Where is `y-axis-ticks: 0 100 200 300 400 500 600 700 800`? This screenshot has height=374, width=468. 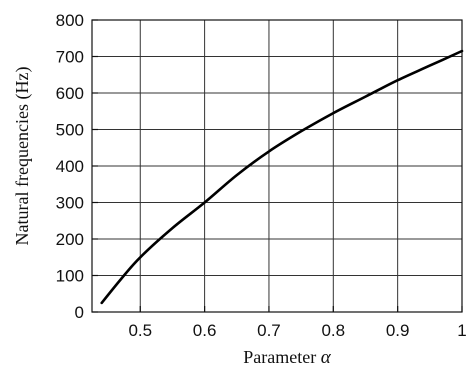
y-axis-ticks: 0 100 200 300 400 500 600 700 800 is located at coordinates (77, 166).